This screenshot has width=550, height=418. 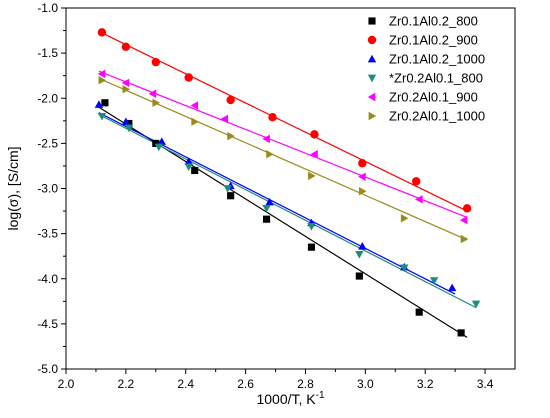 What do you see at coordinates (433, 97) in the screenshot?
I see `legend-label-4: Zr0.2Al0.1_900` at bounding box center [433, 97].